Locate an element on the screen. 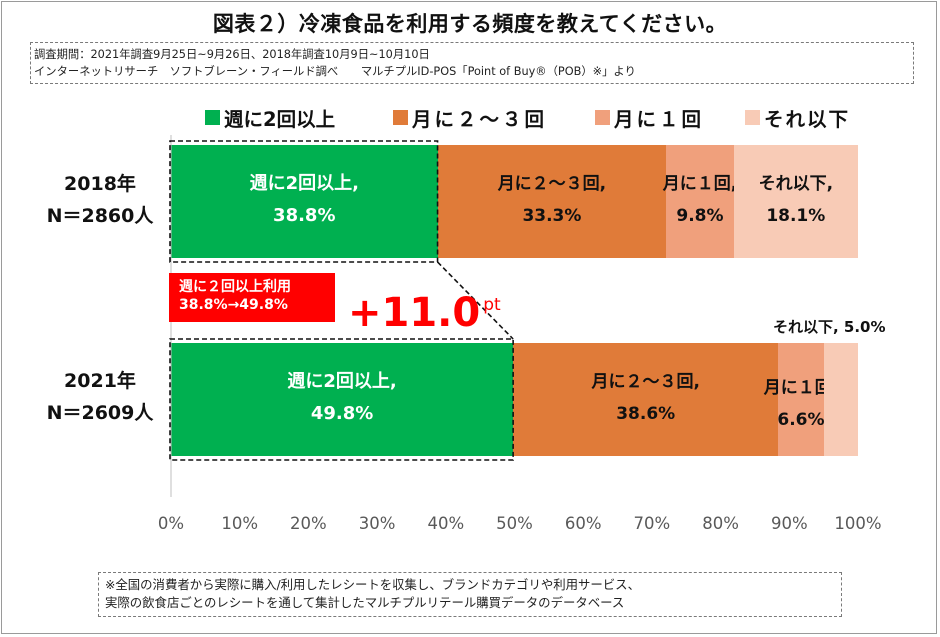 Image resolution: width=940 pixels, height=637 pixels. row-label-2021: 2021年 N＝2609人 is located at coordinates (100, 397).